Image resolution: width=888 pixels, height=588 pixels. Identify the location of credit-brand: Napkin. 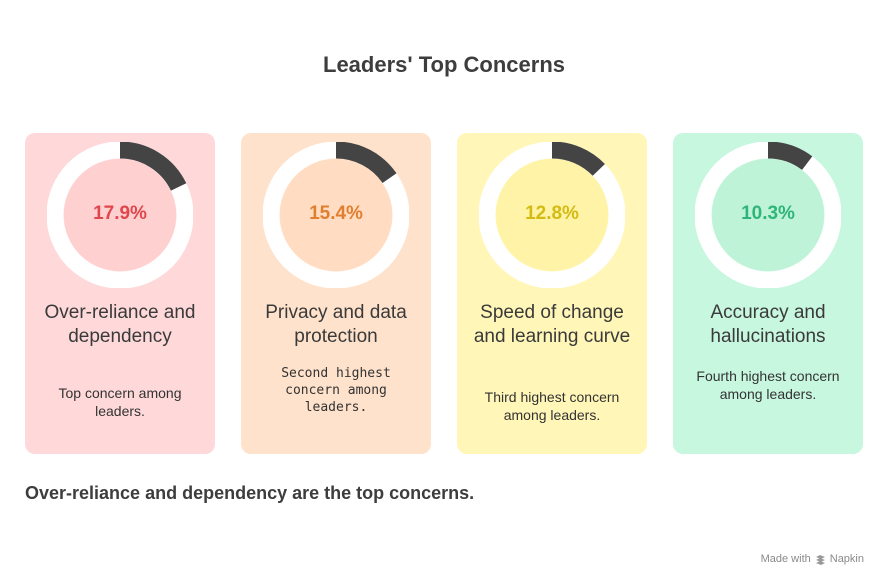
(846, 559).